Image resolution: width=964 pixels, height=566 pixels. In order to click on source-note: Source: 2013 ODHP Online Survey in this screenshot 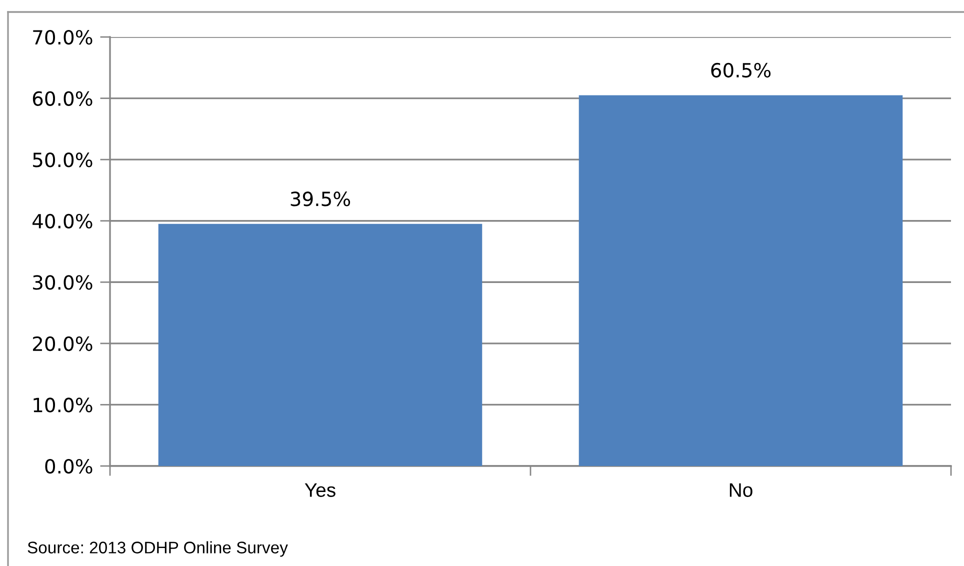, I will do `click(158, 549)`.